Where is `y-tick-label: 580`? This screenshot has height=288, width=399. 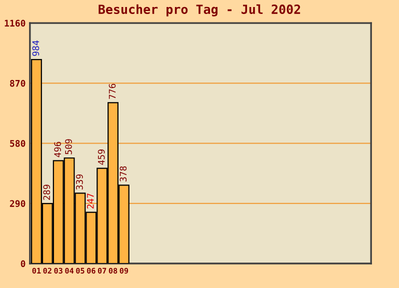 y-tick-label: 580 is located at coordinates (18, 143).